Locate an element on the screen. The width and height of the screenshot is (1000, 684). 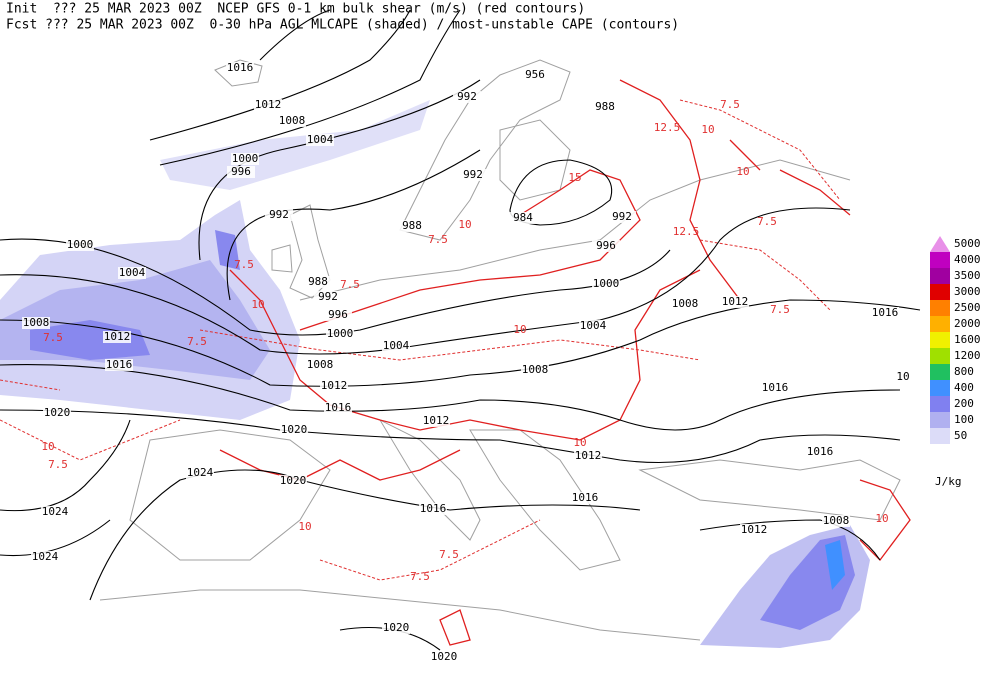
isobar-label: 956 is located at coordinates (535, 74).